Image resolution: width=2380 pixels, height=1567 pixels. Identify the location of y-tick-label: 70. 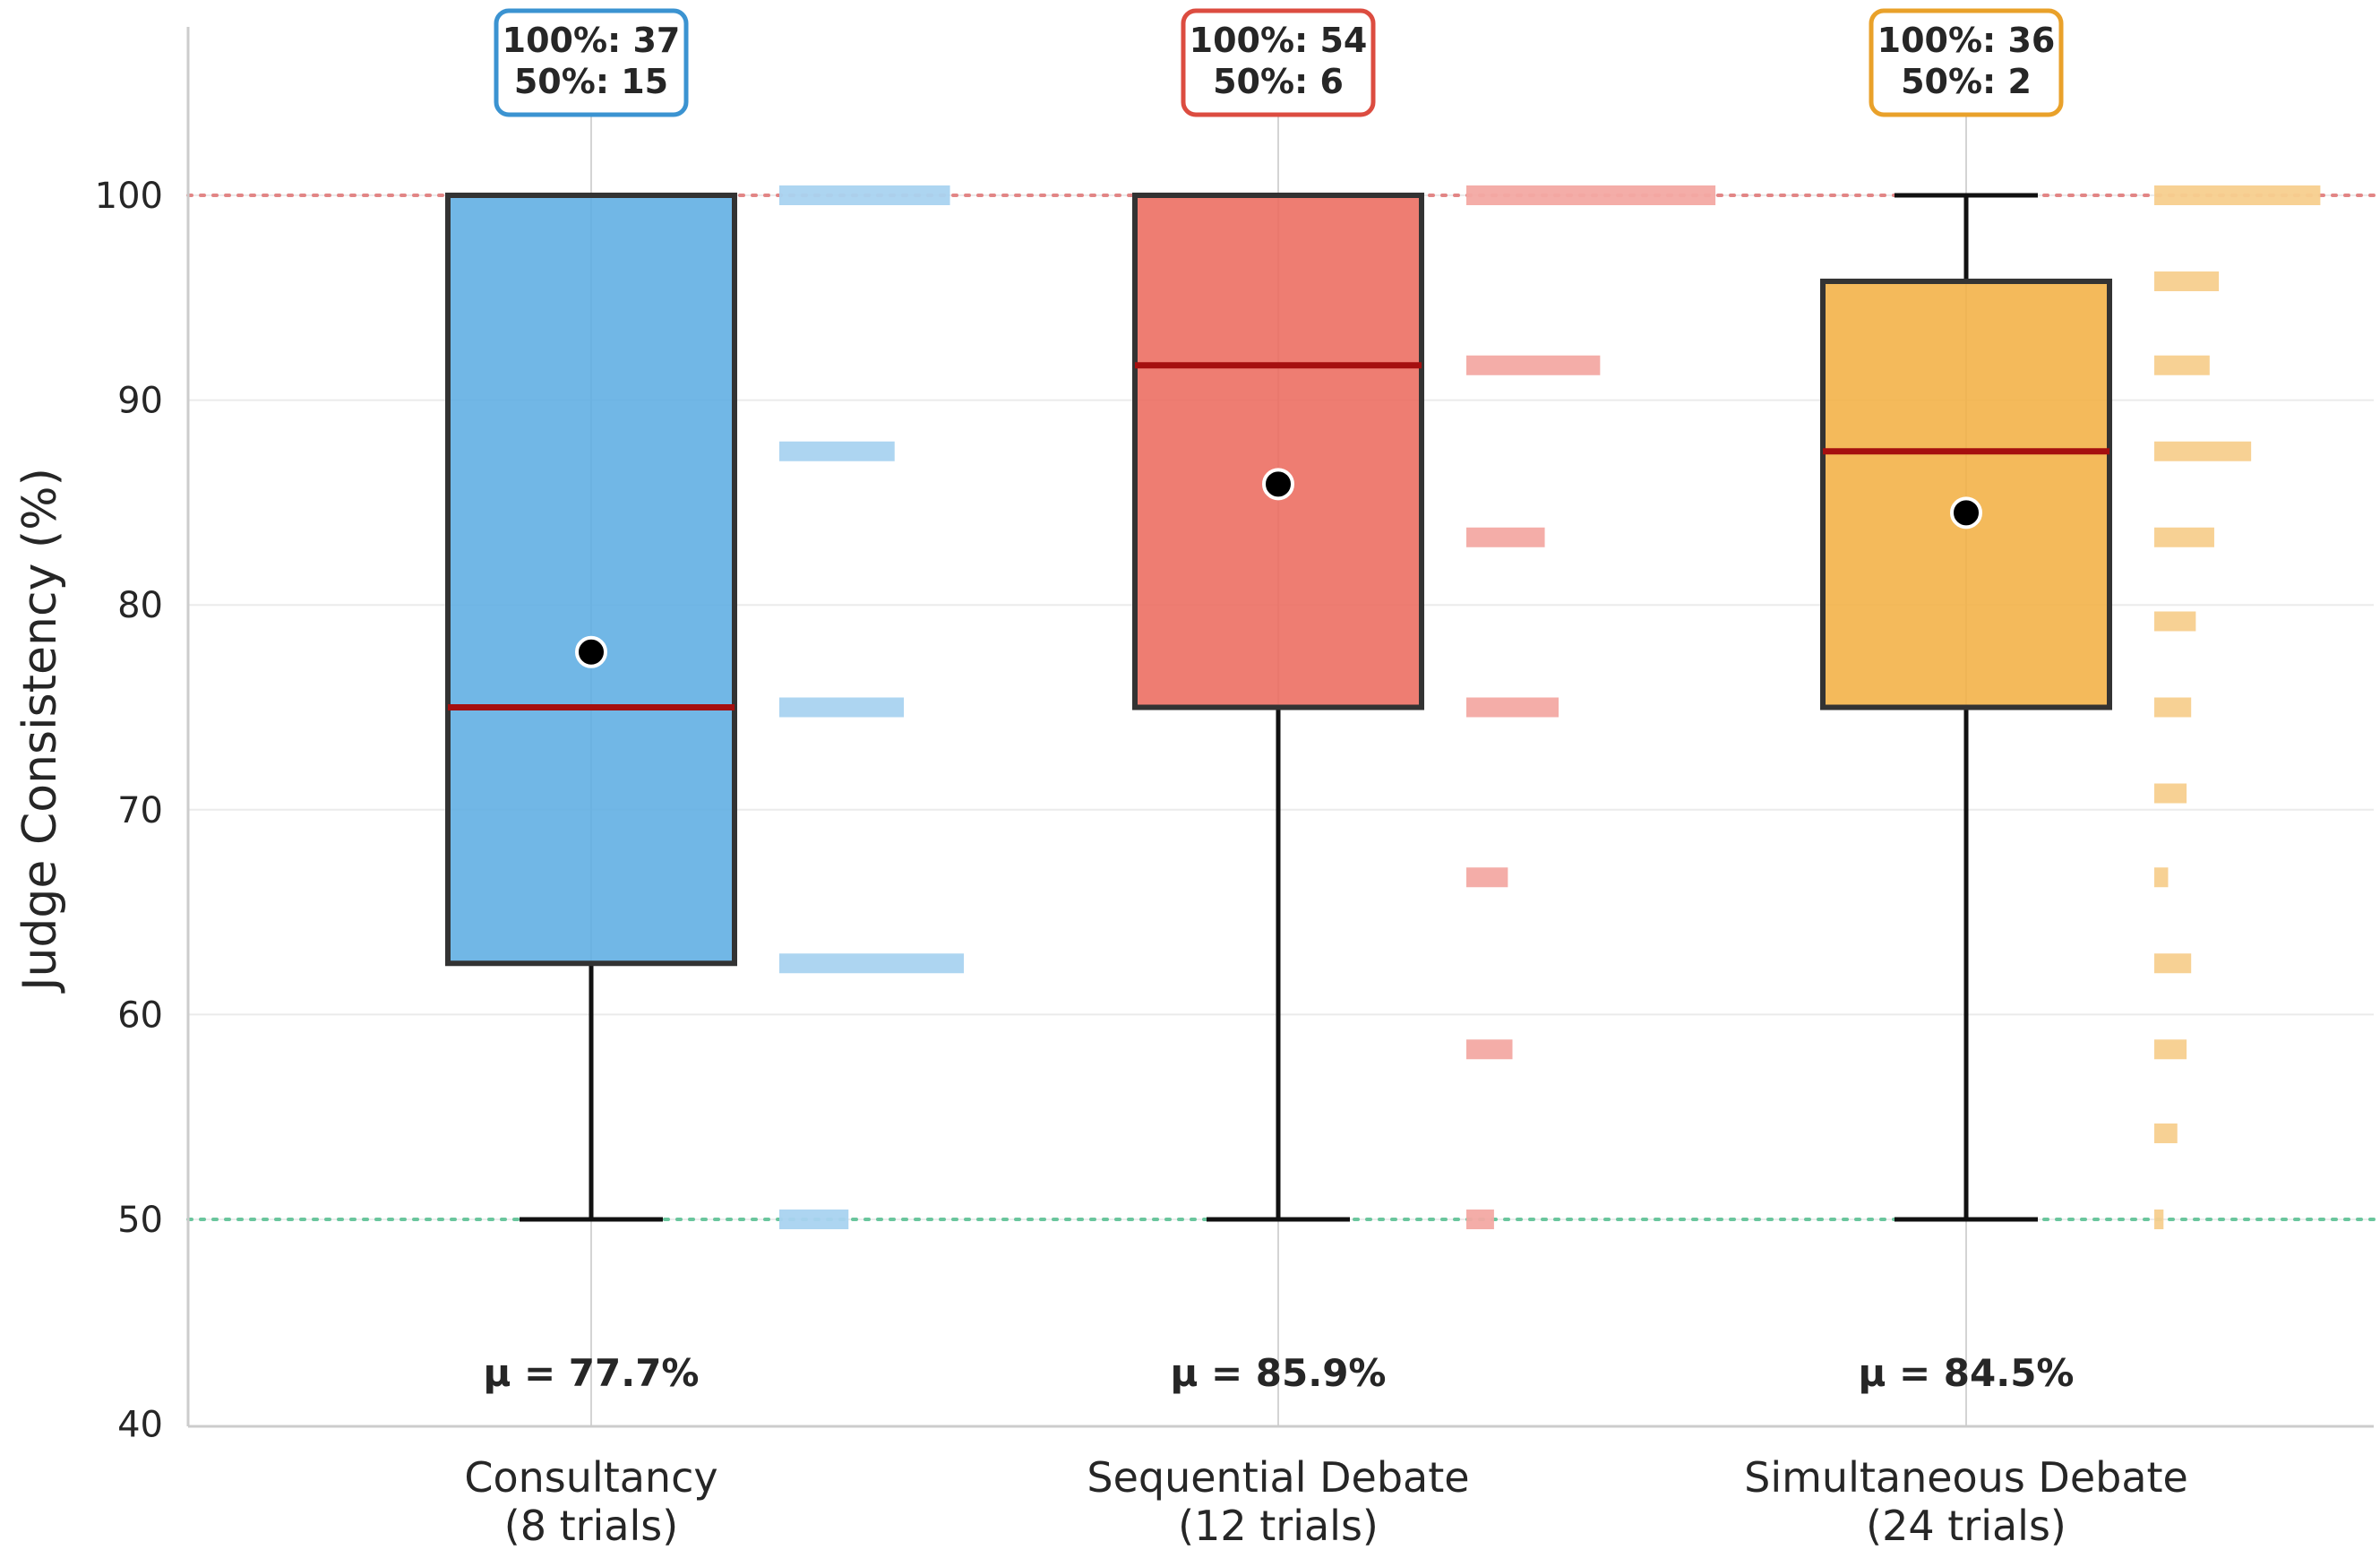
(140, 810).